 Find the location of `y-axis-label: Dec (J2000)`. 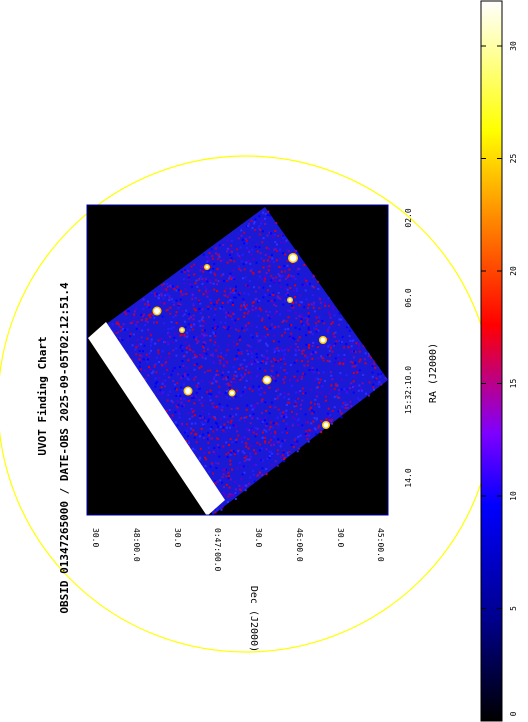

y-axis-label: Dec (J2000) is located at coordinates (253, 619).